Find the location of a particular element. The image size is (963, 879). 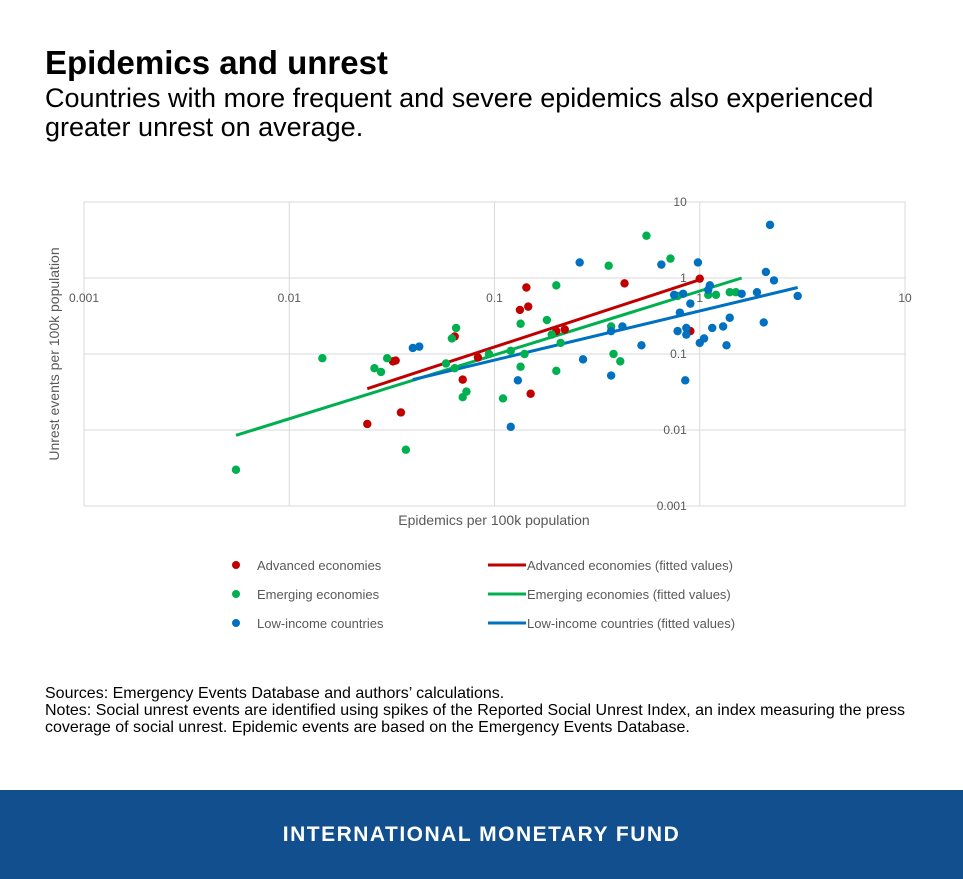

y-axis-label: Unrest events per 100k population is located at coordinates (54, 353).